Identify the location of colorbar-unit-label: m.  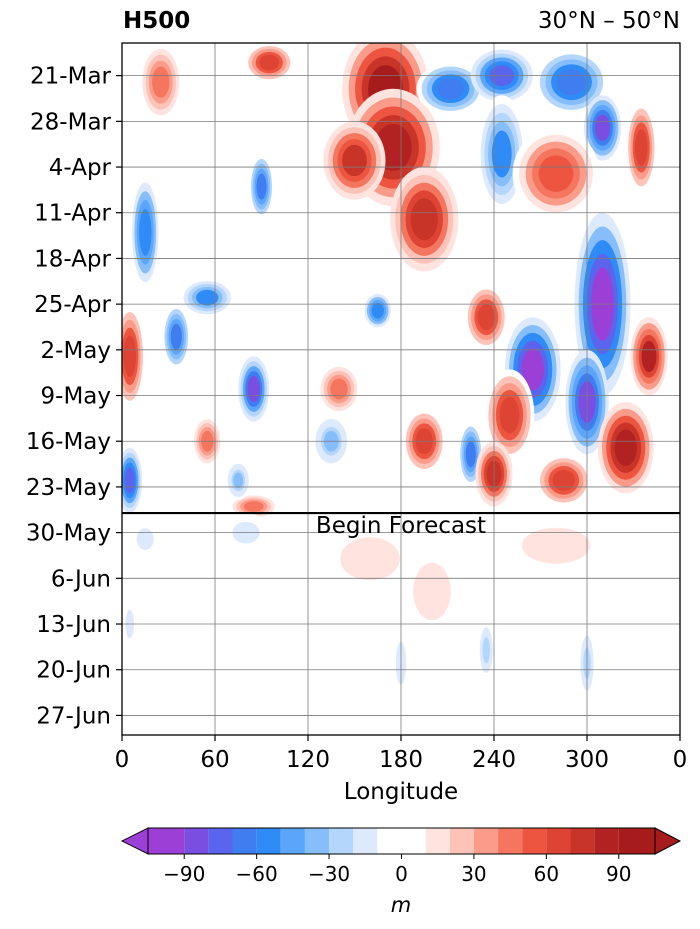
(401, 905).